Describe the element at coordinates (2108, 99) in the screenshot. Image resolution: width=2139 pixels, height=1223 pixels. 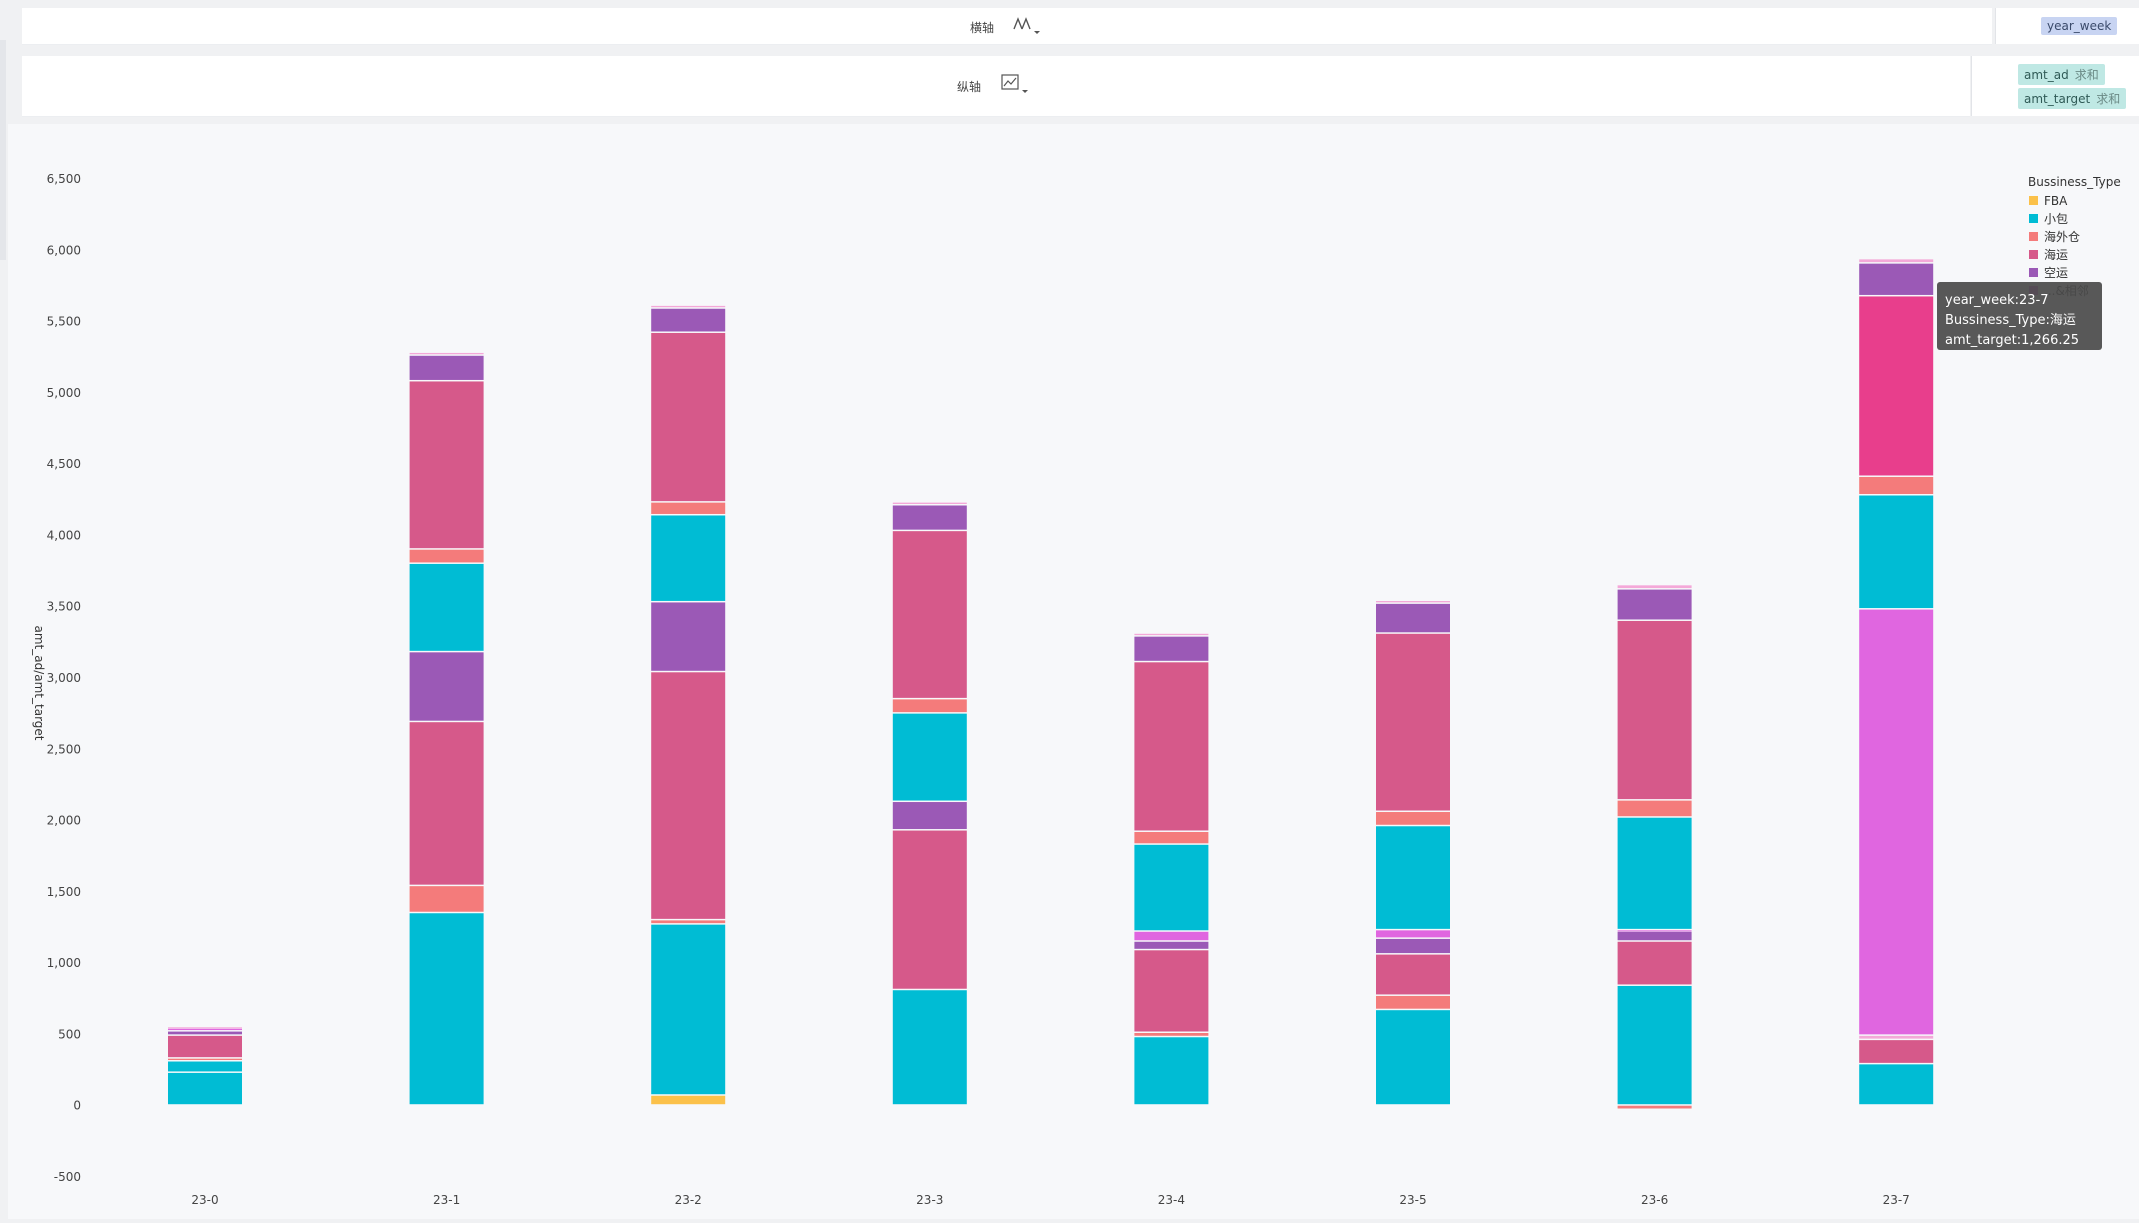
I see `amt-target-pill-agg: 求和` at that location.